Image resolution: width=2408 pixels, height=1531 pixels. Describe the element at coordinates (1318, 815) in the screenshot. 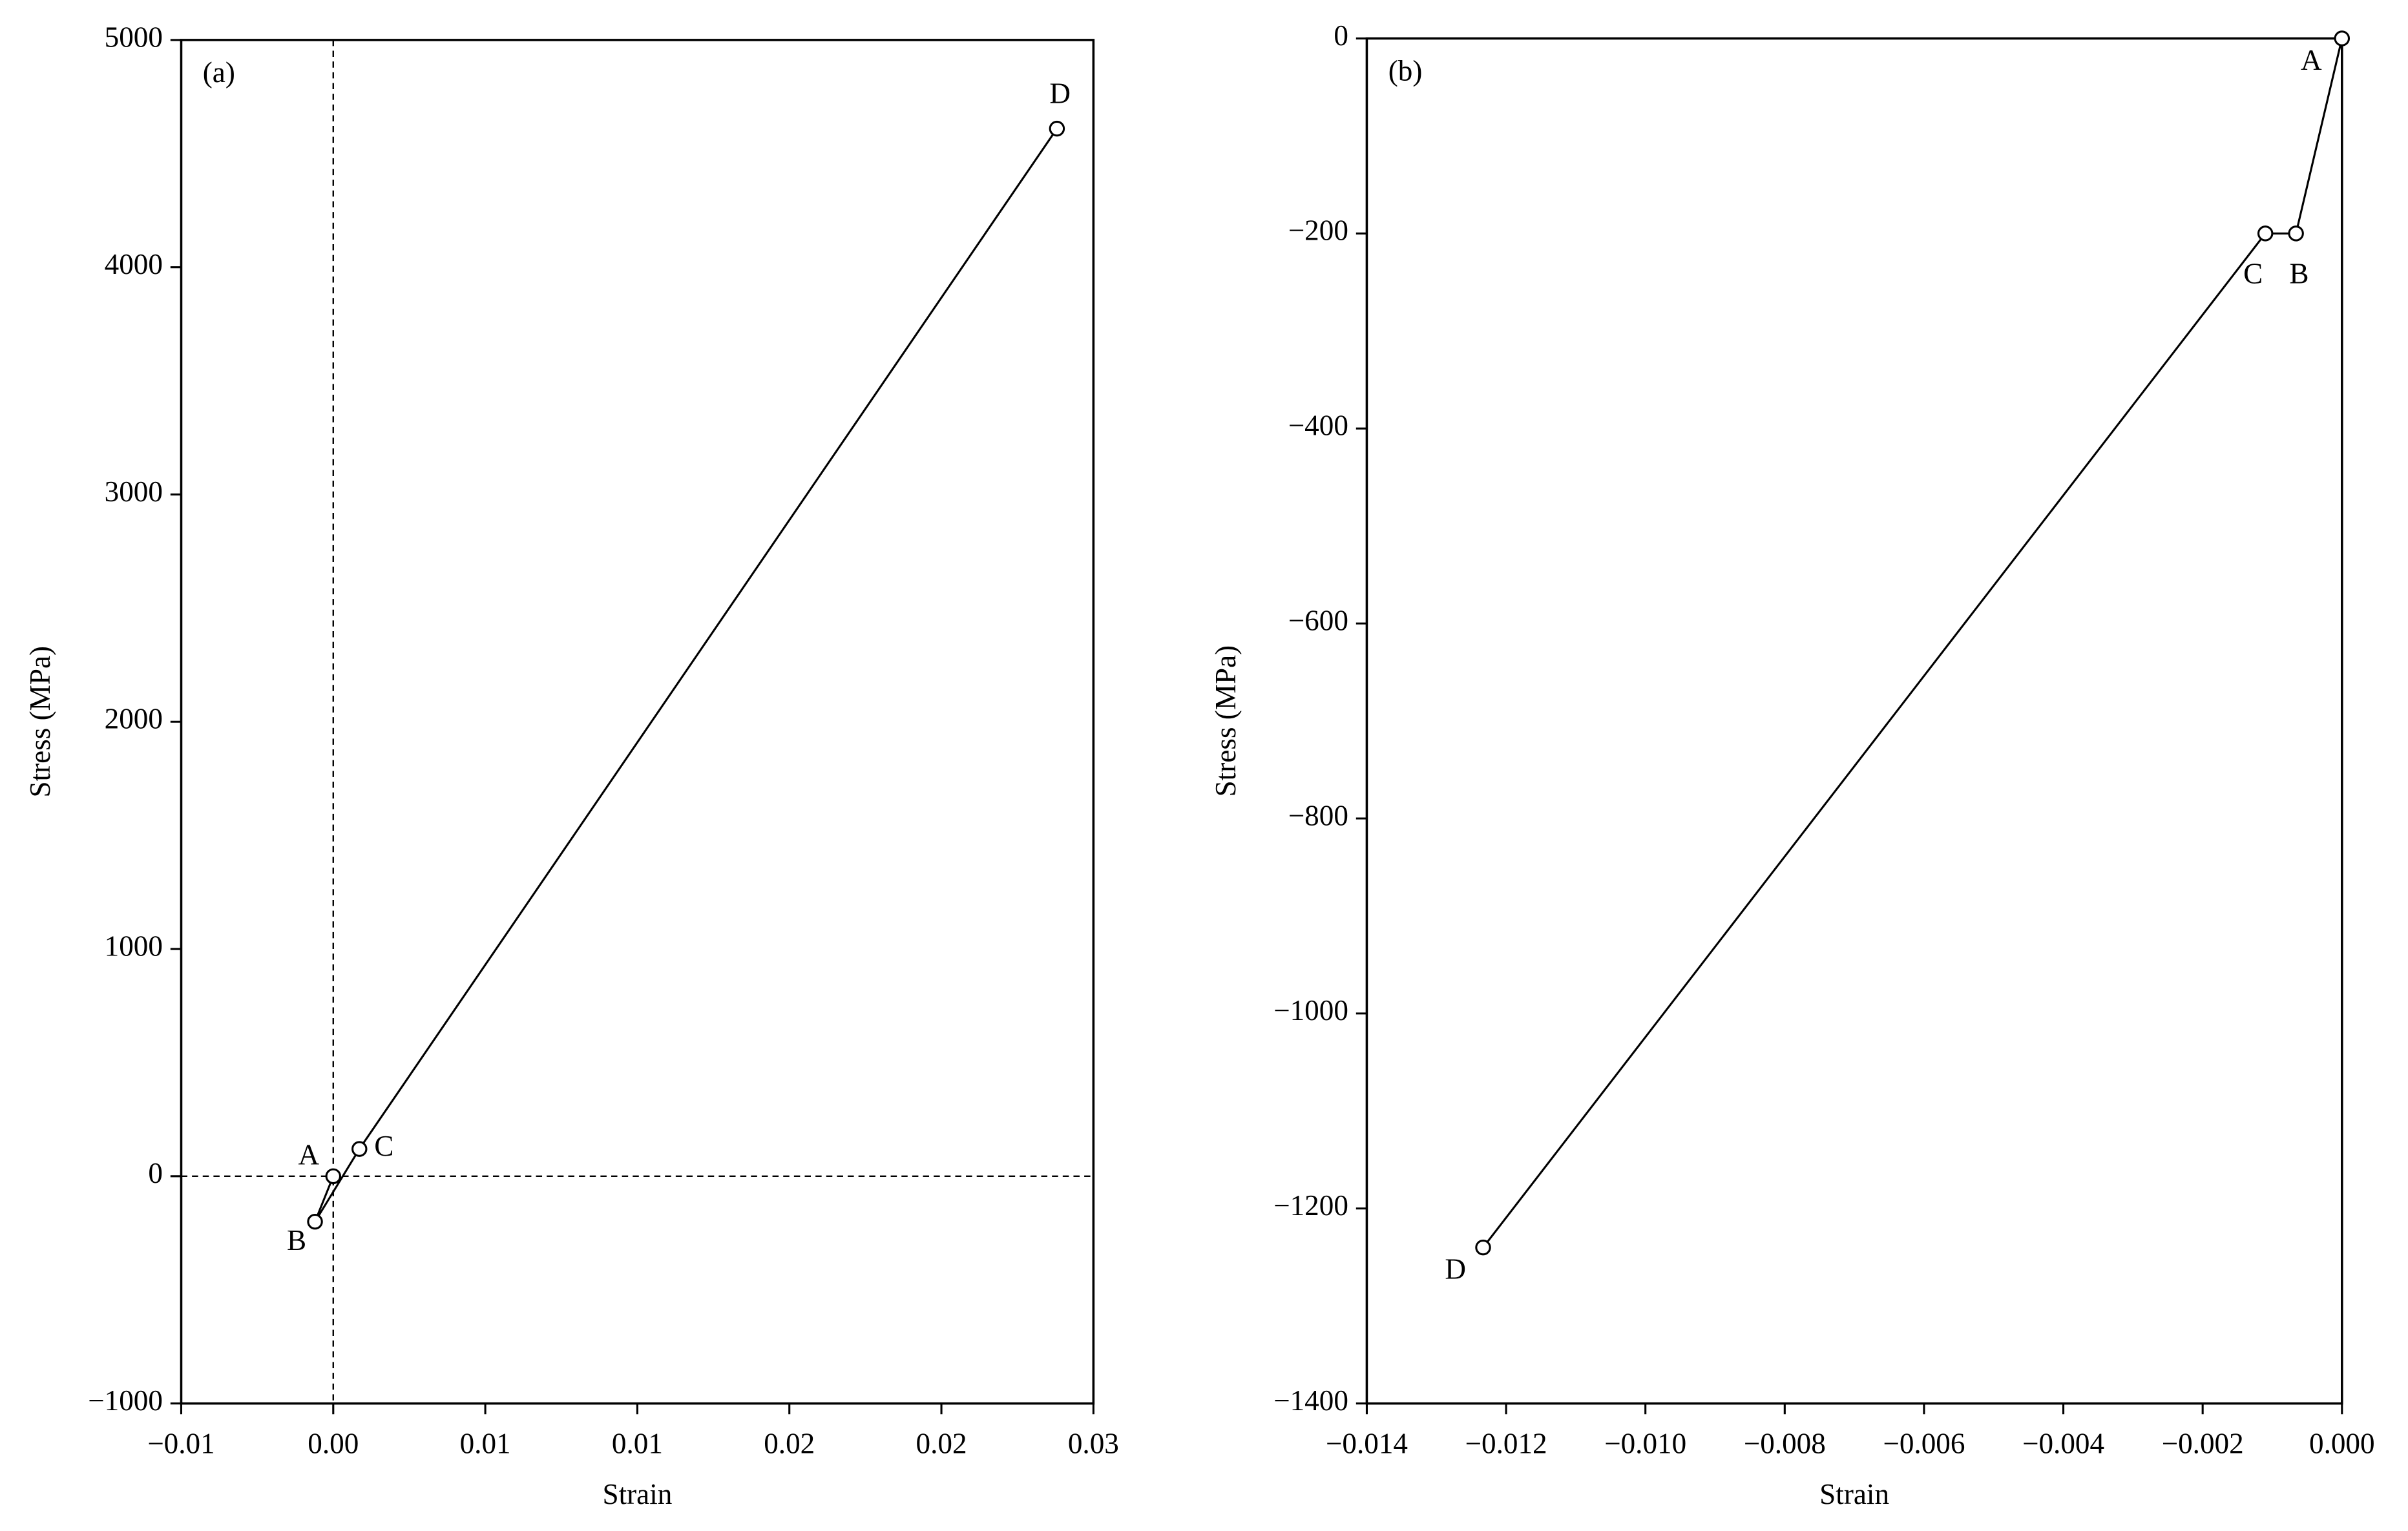

I see `y-tick-label: −800` at that location.